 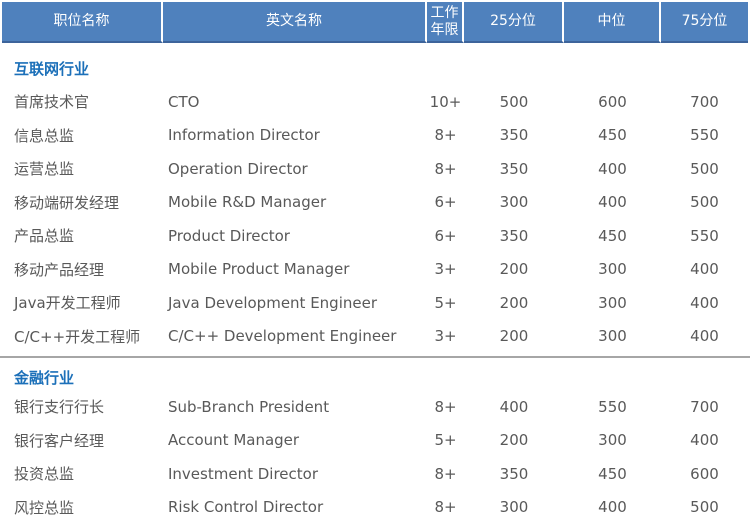 What do you see at coordinates (44, 507) in the screenshot?
I see `cell-position-name: 风控总监` at bounding box center [44, 507].